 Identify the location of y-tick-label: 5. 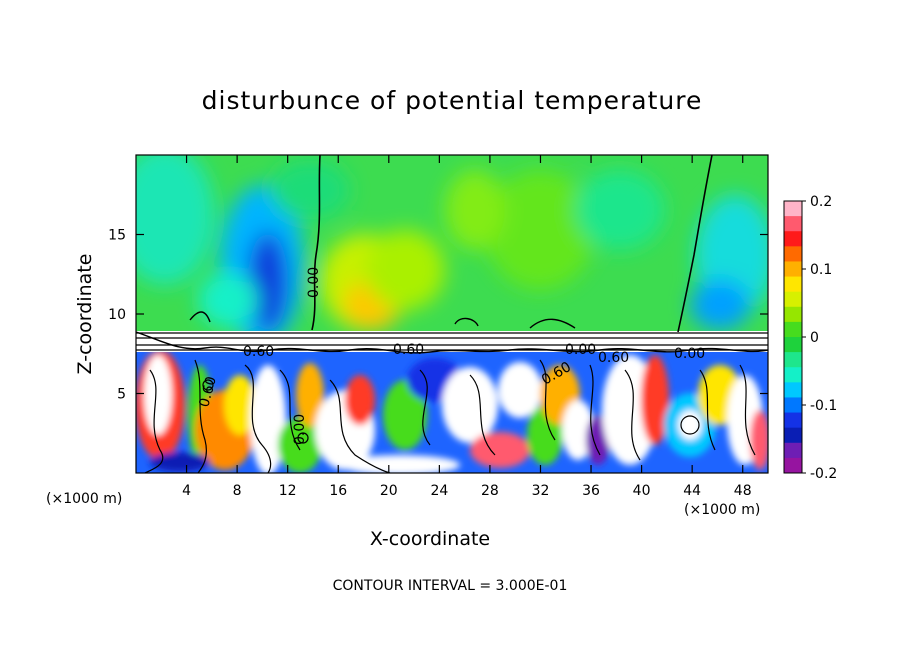
(121, 395).